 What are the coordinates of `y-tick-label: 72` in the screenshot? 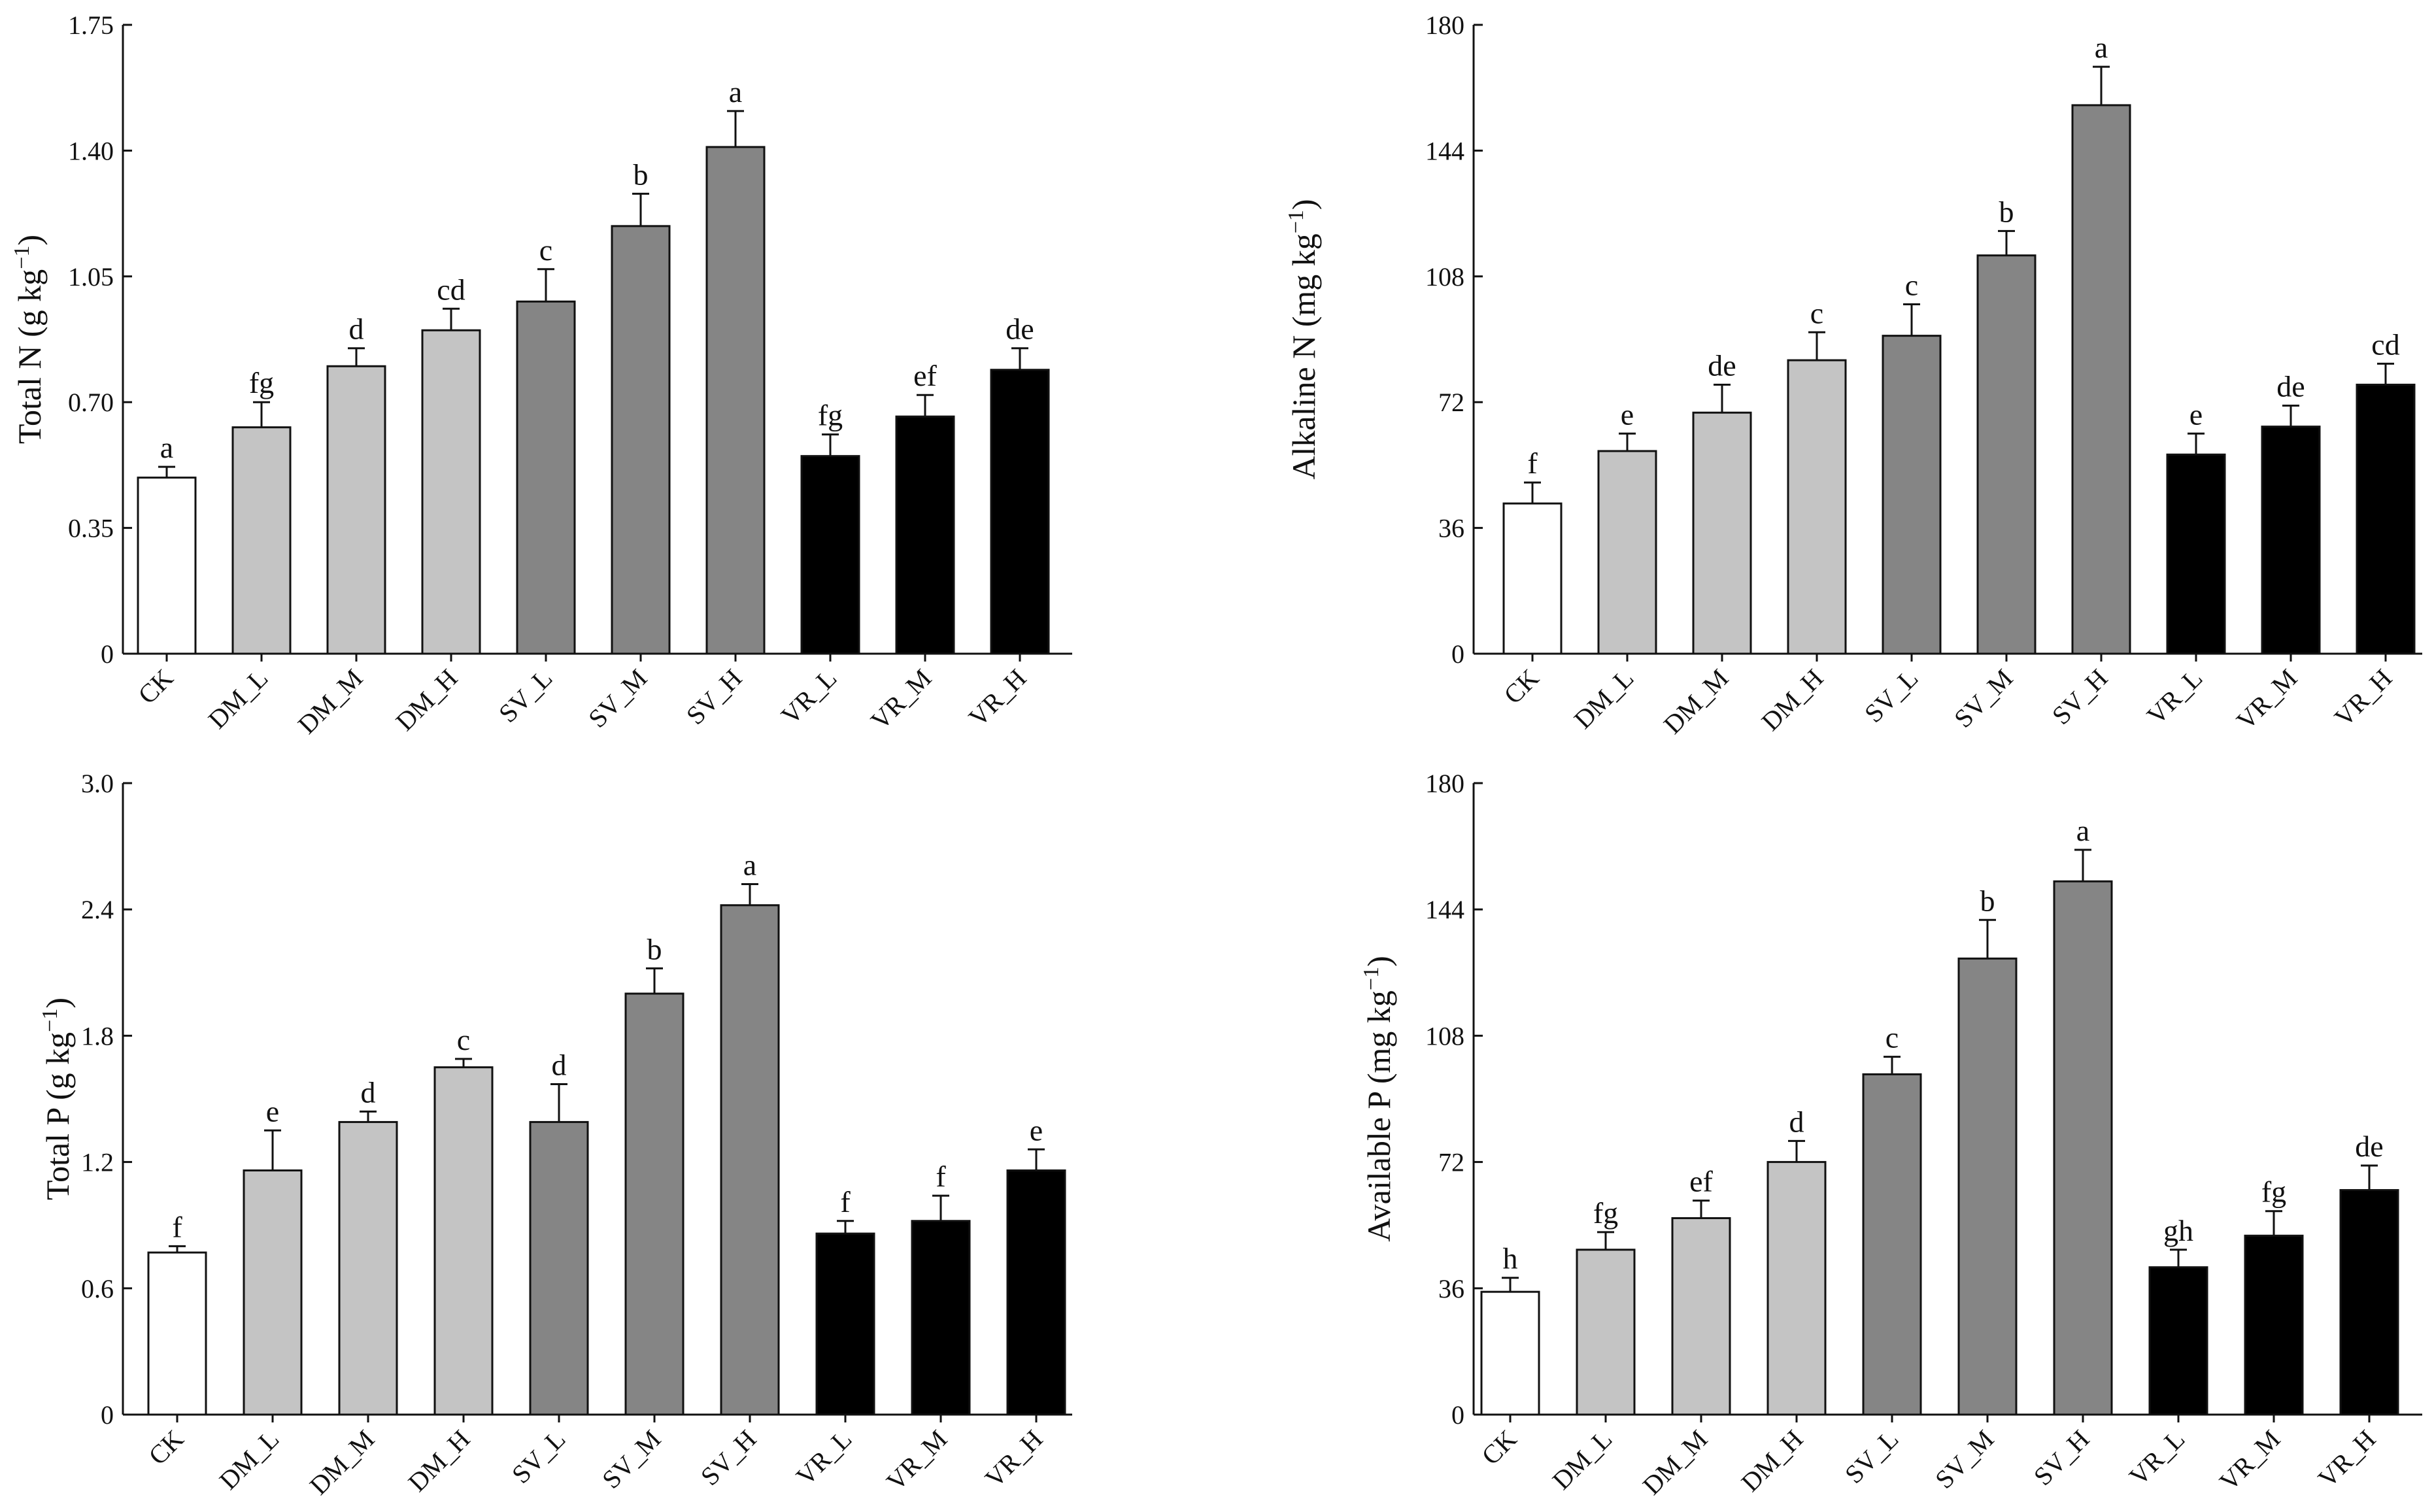 It's located at (1451, 402).